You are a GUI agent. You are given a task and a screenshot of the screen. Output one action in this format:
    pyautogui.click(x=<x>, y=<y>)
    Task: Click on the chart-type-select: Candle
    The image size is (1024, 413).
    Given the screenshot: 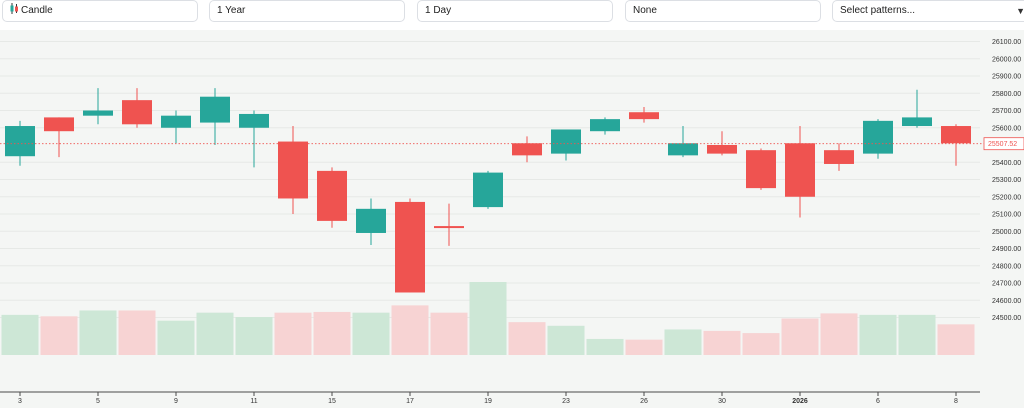 What is the action you would take?
    pyautogui.click(x=100, y=11)
    